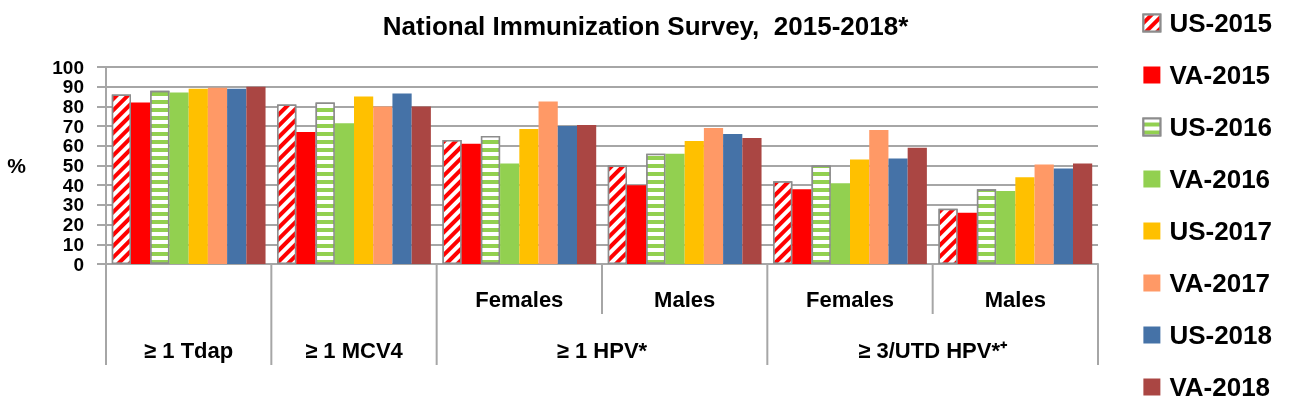 Image resolution: width=1291 pixels, height=419 pixels. I want to click on legend-label: VA-2016, so click(1220, 179).